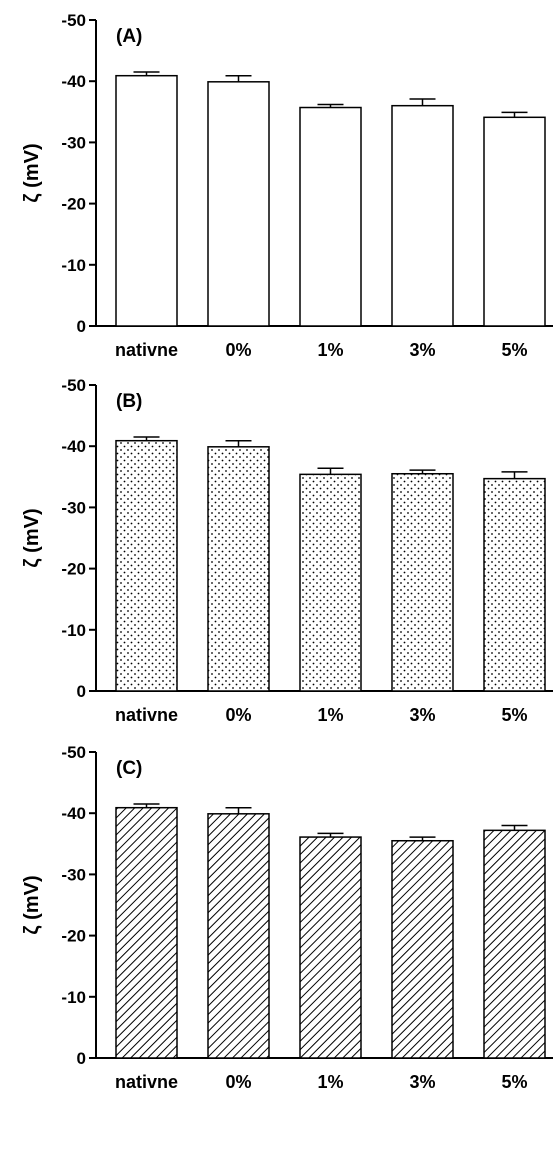 The width and height of the screenshot is (555, 1160). What do you see at coordinates (129, 36) in the screenshot?
I see `panel-label: (A)` at bounding box center [129, 36].